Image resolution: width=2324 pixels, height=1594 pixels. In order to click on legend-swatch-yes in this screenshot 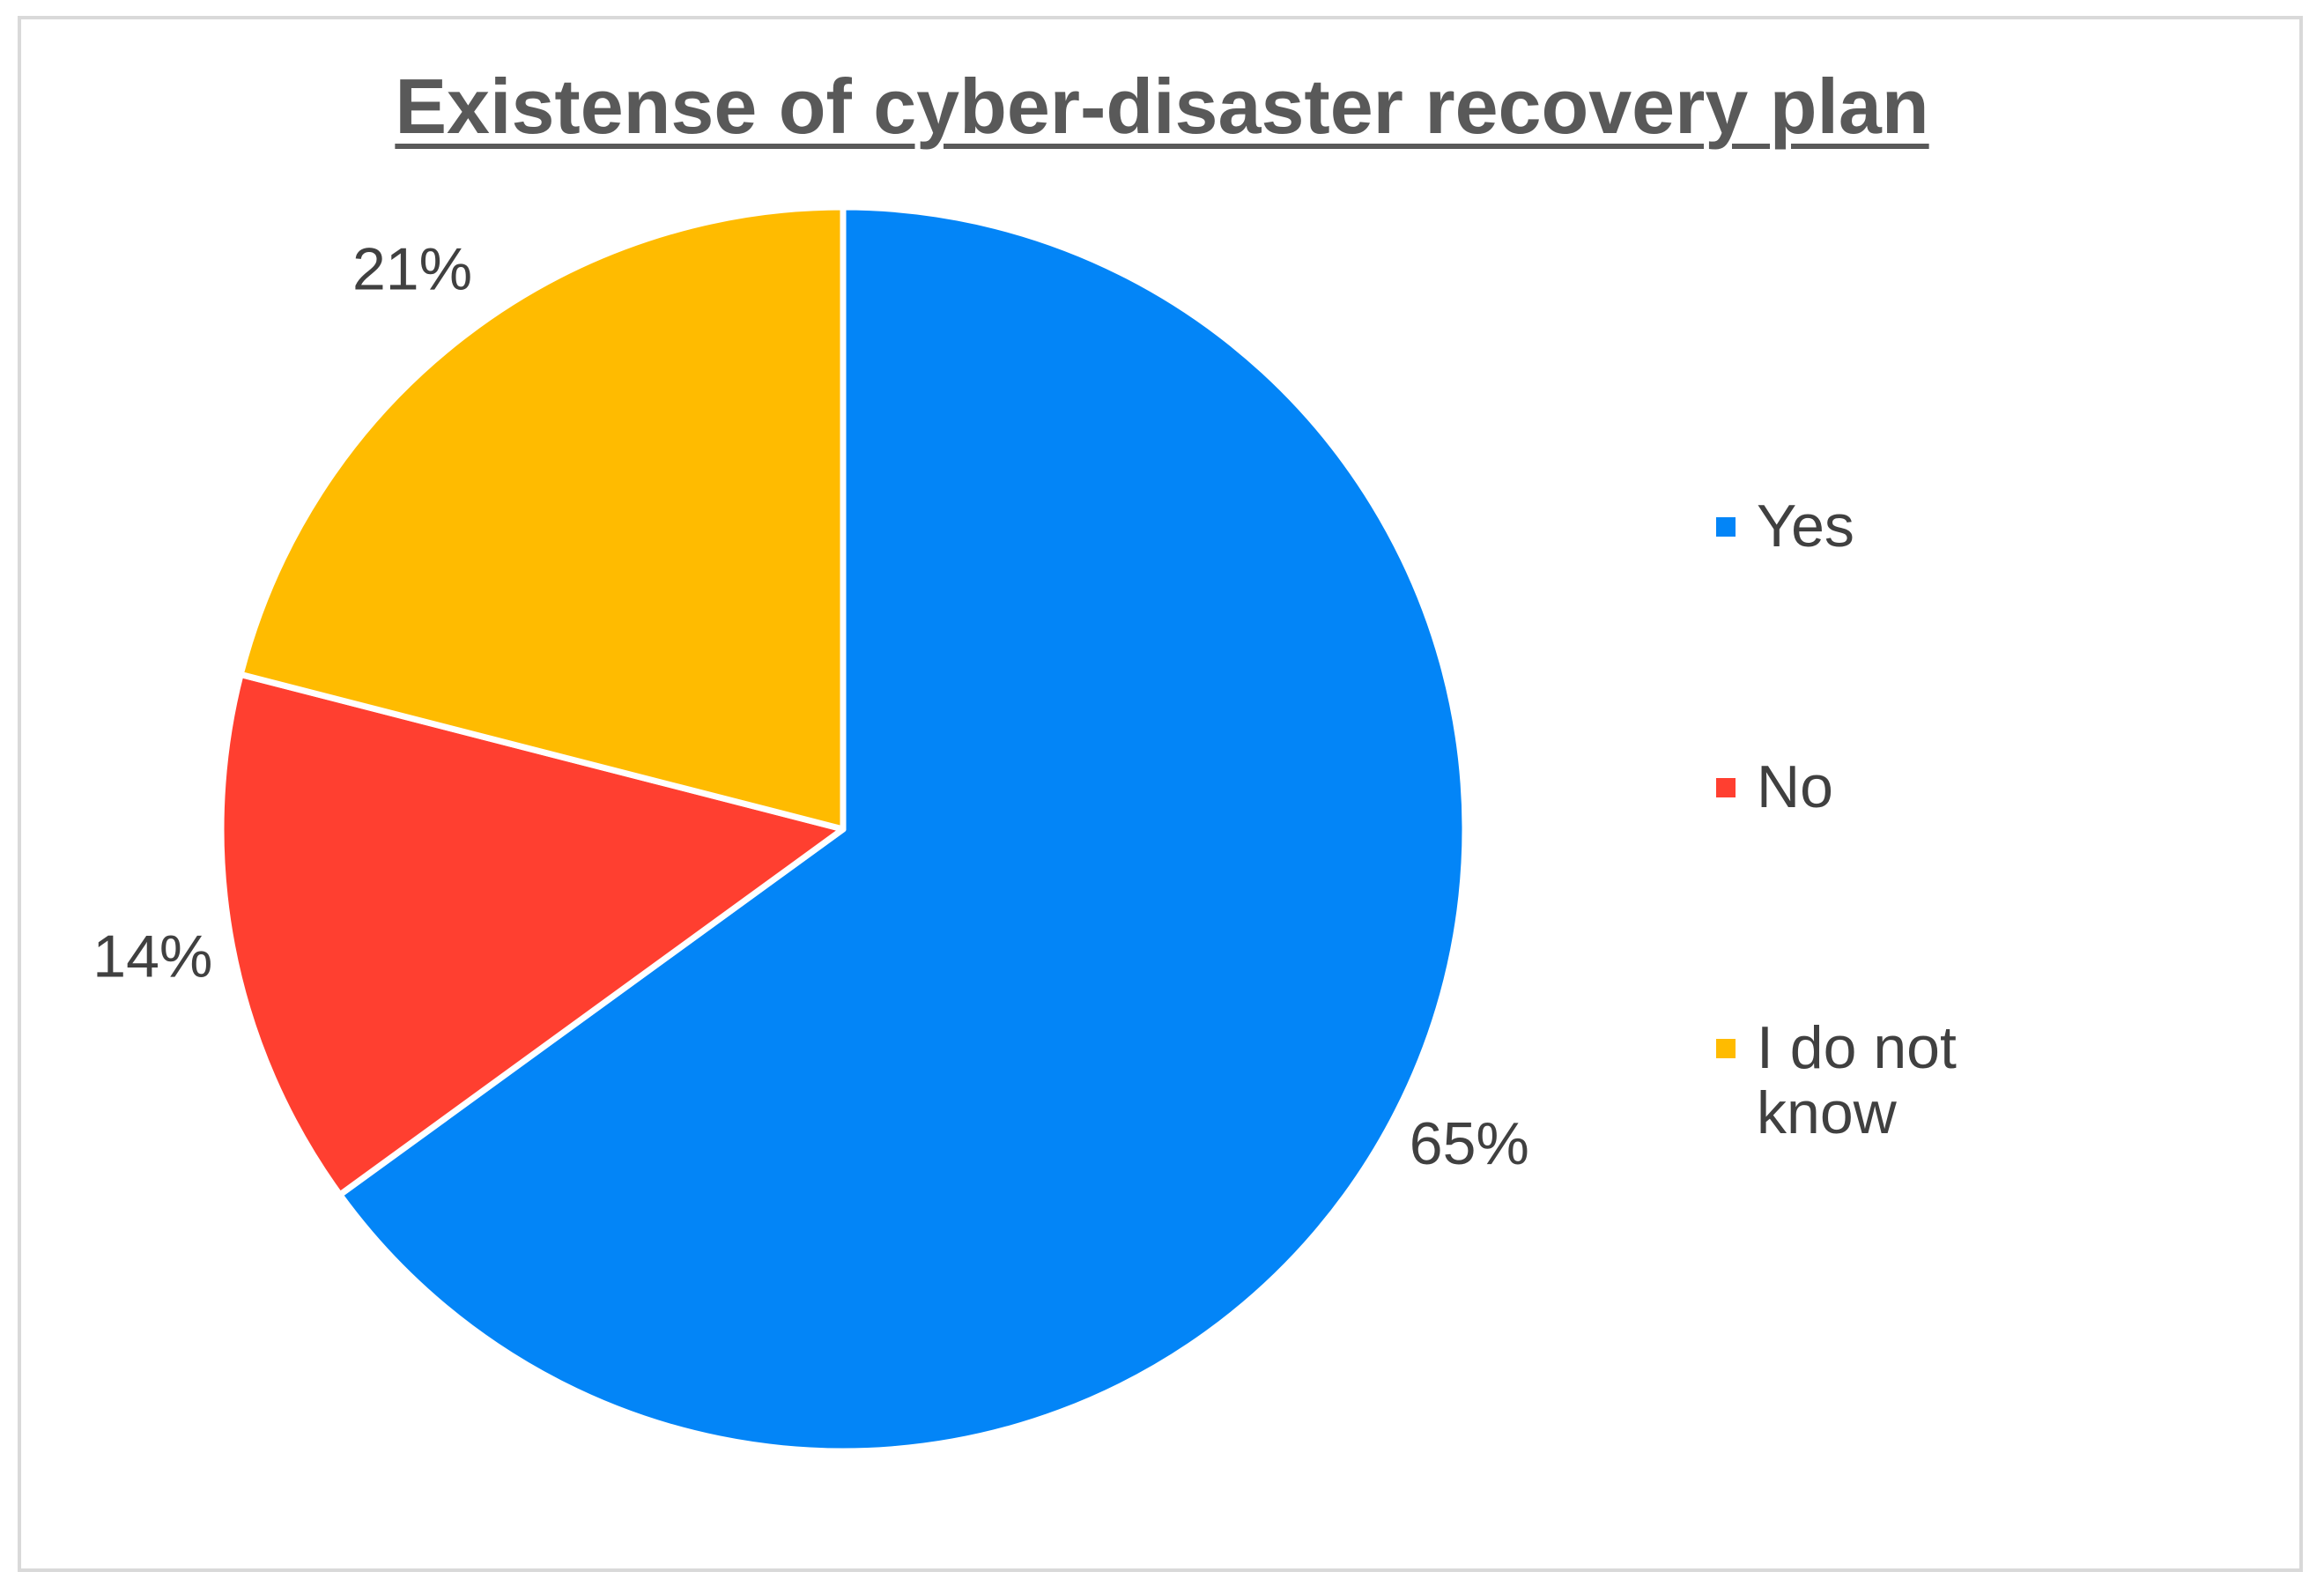, I will do `click(1726, 527)`.